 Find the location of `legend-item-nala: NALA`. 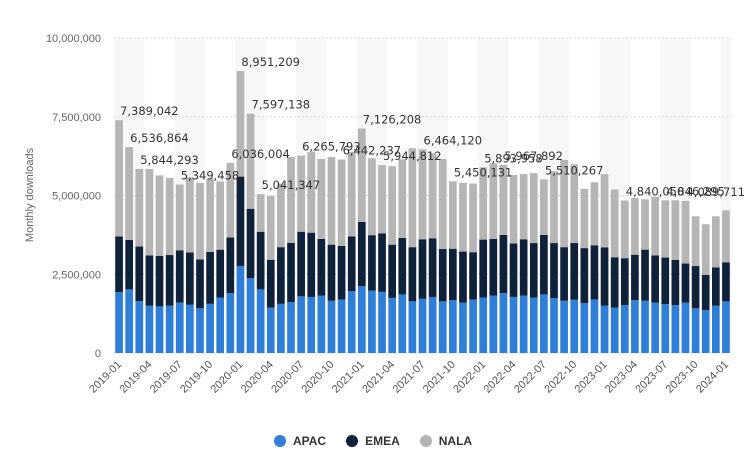

legend-item-nala: NALA is located at coordinates (445, 441).